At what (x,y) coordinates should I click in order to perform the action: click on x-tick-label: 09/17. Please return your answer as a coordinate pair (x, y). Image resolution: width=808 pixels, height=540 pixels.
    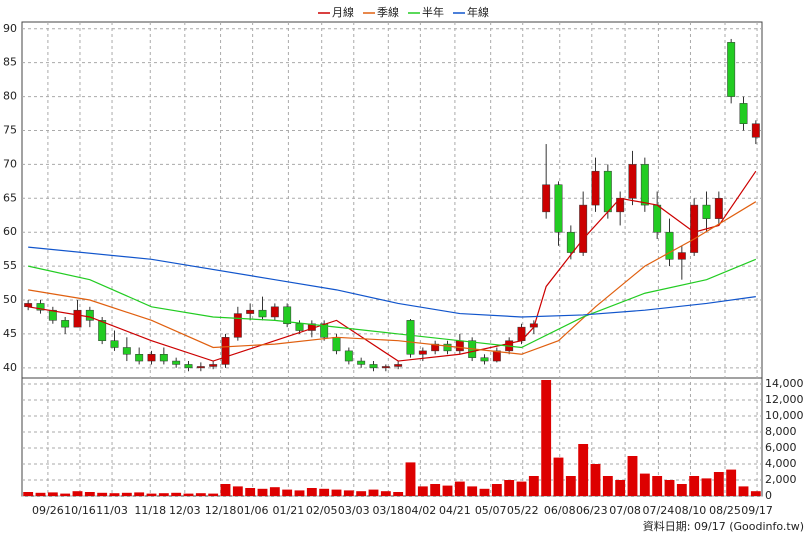
    Looking at the image, I should click on (757, 510).